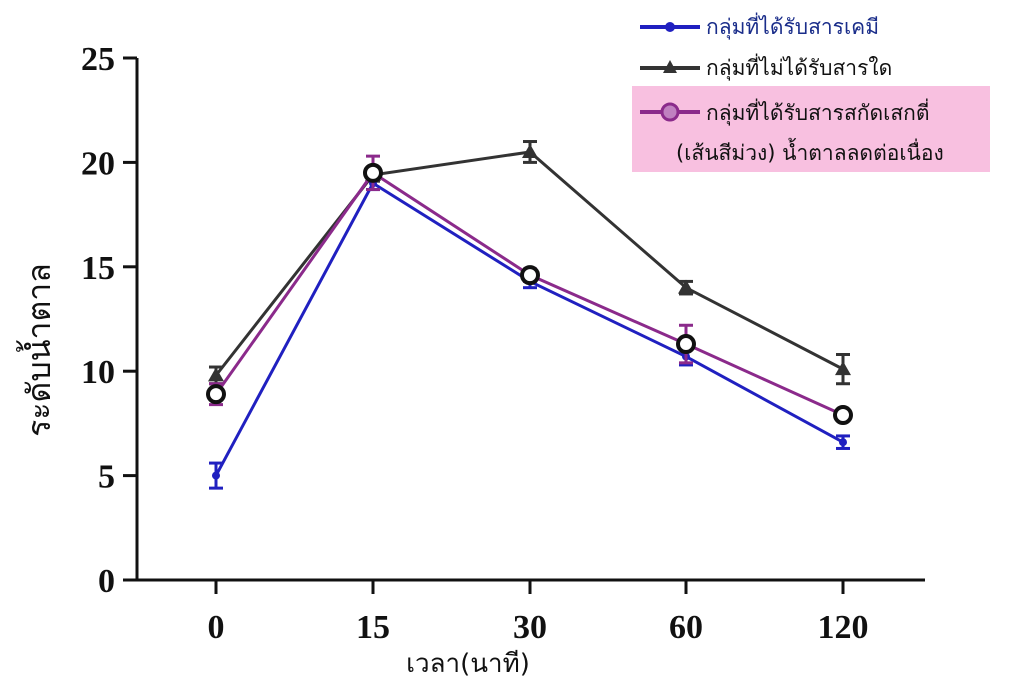 The height and width of the screenshot is (689, 1024). I want to click on y-tick-label: 0, so click(106, 581).